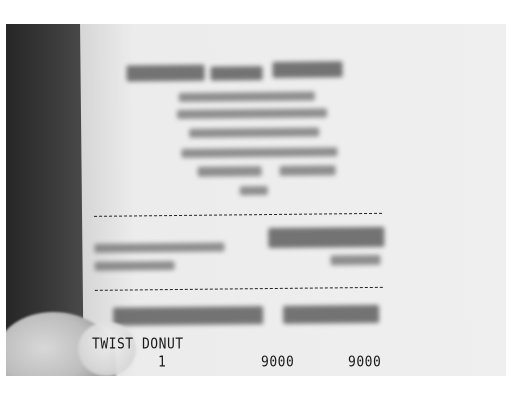 The width and height of the screenshot is (512, 400). I want to click on item-total-price: 9000, so click(365, 362).